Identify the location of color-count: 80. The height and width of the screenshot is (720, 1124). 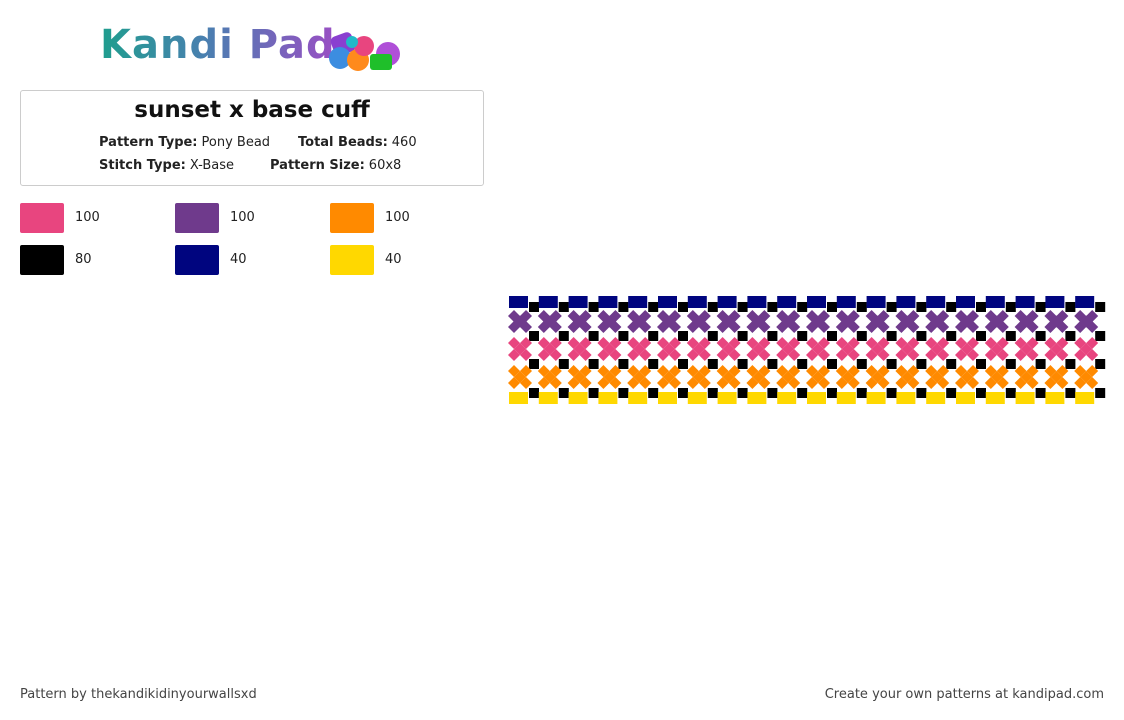
(83, 259).